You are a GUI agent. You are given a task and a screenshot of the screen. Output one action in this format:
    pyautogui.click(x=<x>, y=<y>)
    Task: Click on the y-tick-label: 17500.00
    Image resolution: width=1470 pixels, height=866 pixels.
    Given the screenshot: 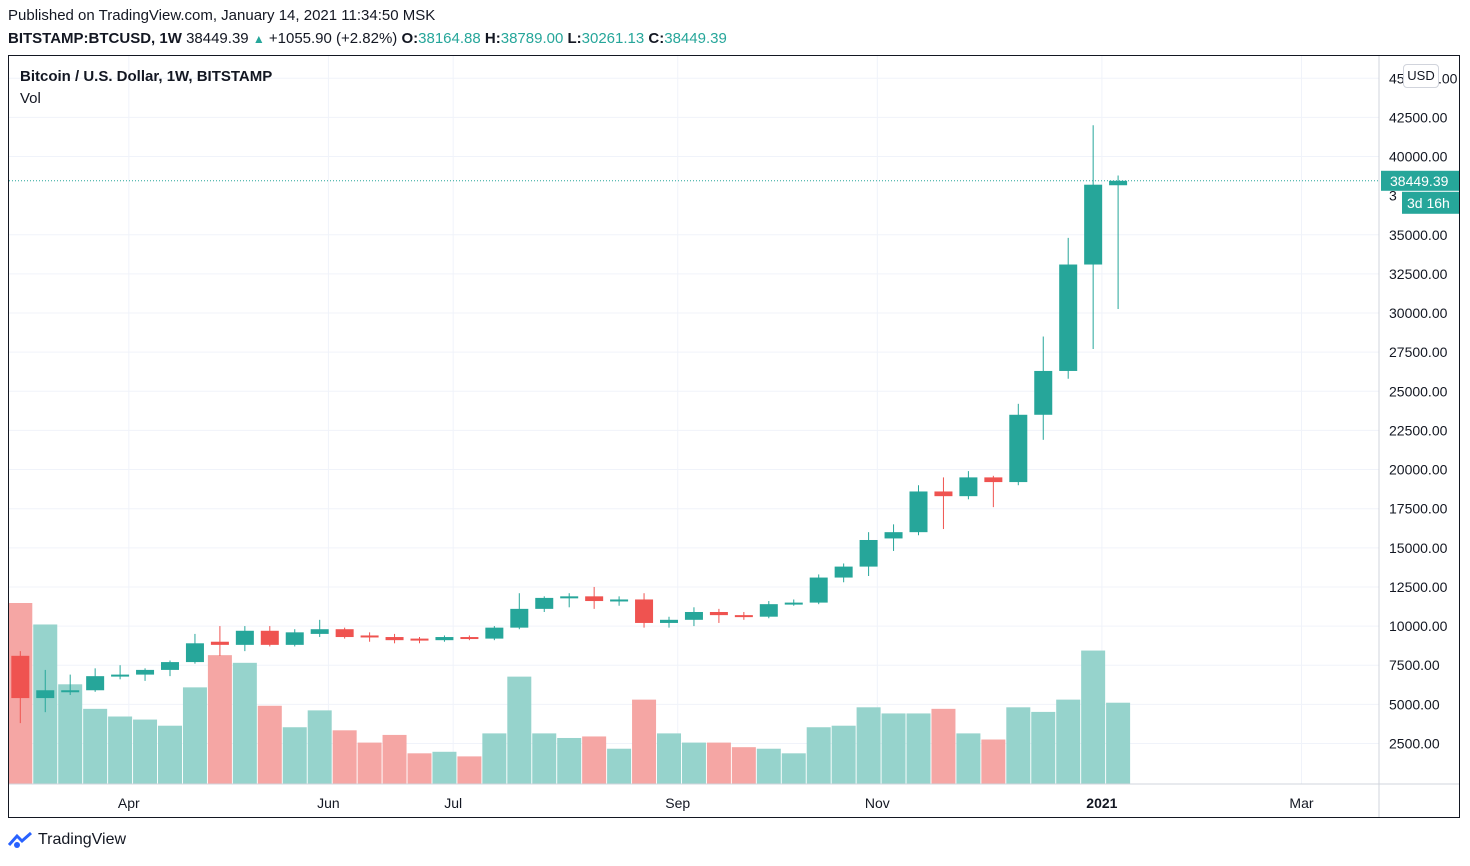 What is the action you would take?
    pyautogui.click(x=1418, y=509)
    